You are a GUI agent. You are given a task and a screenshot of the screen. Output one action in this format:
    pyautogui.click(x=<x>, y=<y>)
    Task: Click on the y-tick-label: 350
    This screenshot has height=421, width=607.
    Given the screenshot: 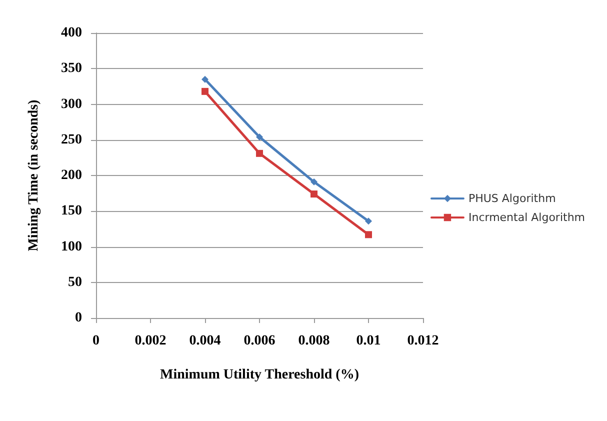 What is the action you would take?
    pyautogui.click(x=71, y=68)
    